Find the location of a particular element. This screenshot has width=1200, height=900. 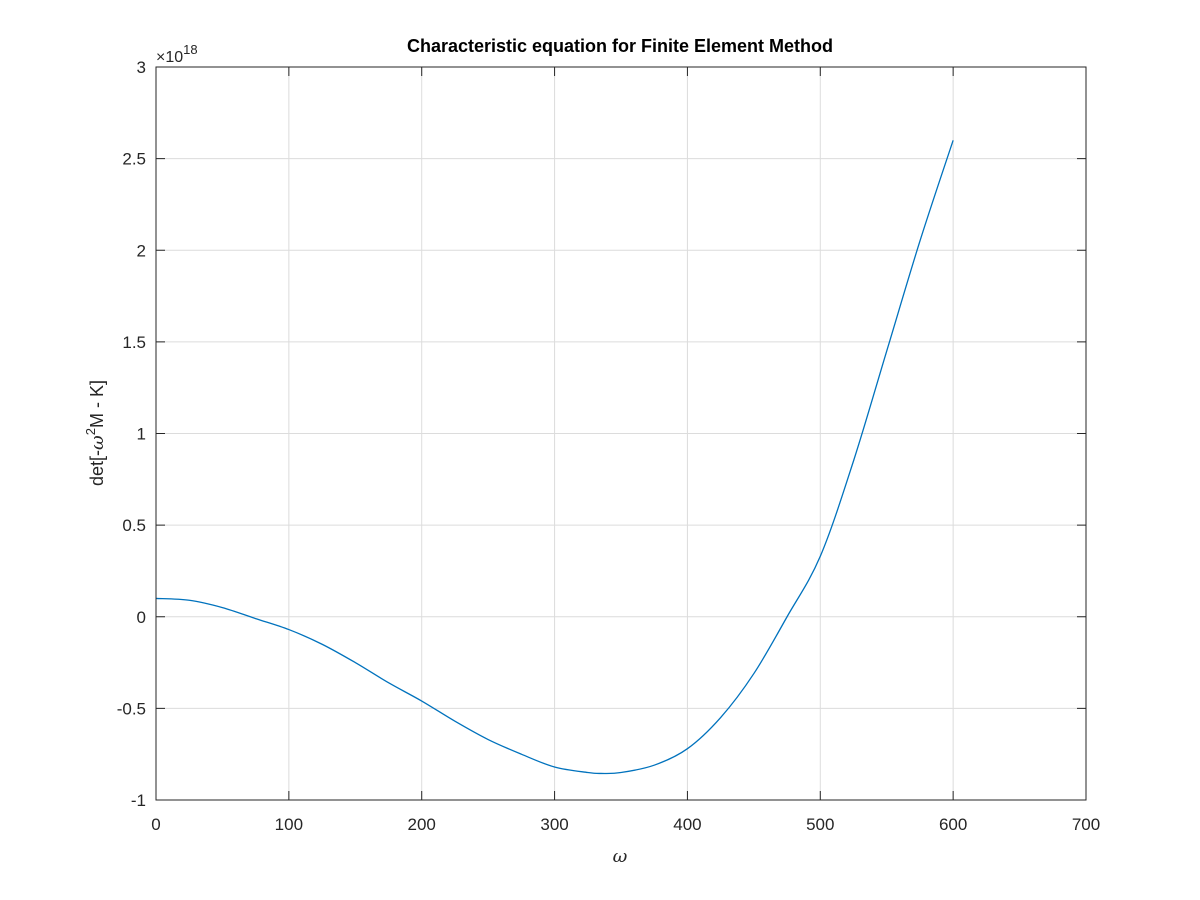

y-tick-label: 0 is located at coordinates (141, 617).